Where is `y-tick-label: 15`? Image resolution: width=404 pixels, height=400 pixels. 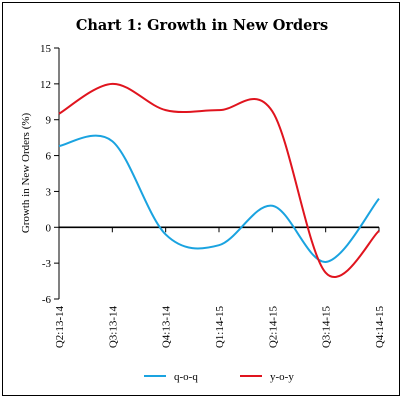
y-tick-label: 15 is located at coordinates (46, 49).